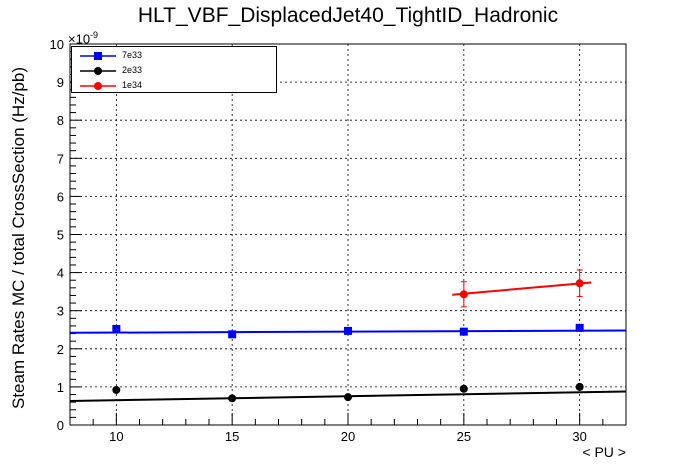 Image resolution: width=696 pixels, height=472 pixels. Describe the element at coordinates (94, 35) in the screenshot. I see `y-axis-exponent-power: -9` at that location.